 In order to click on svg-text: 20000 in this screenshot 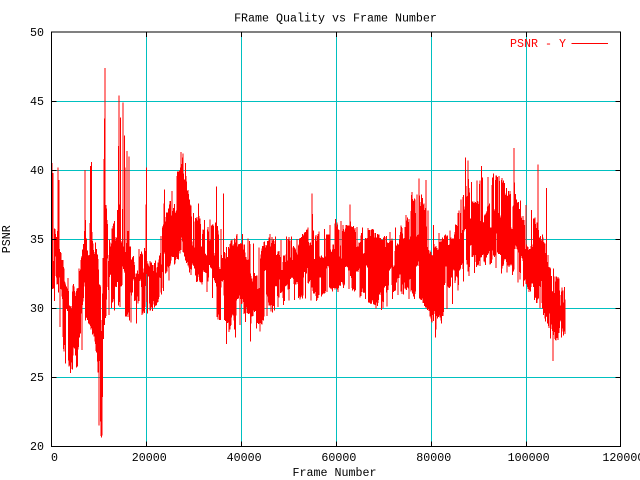, I will do `click(149, 458)`.